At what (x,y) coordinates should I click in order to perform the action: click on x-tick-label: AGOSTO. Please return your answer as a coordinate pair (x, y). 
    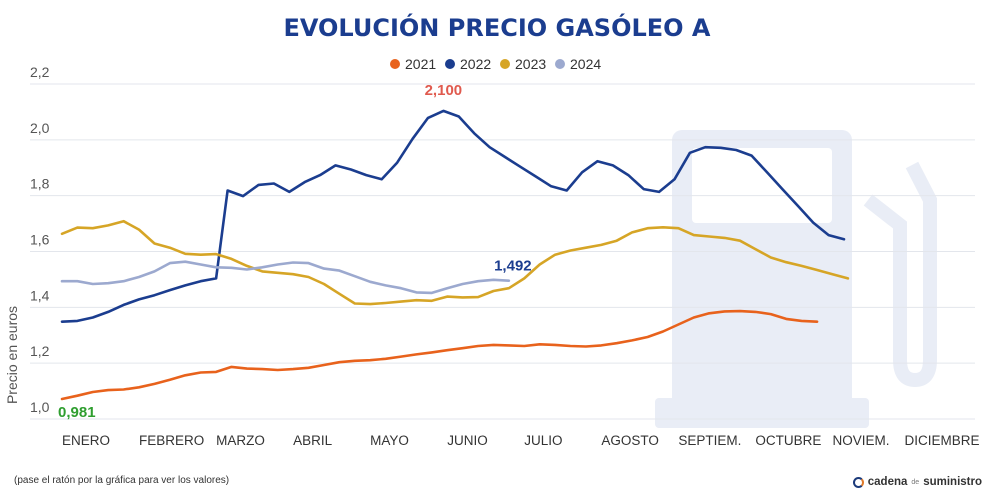
    Looking at the image, I should click on (630, 440).